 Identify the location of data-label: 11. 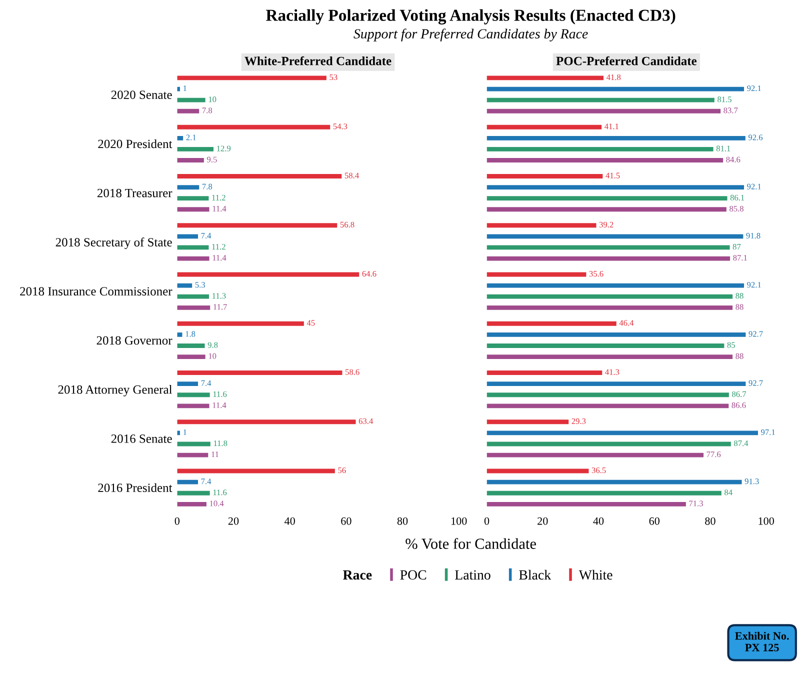
(215, 455).